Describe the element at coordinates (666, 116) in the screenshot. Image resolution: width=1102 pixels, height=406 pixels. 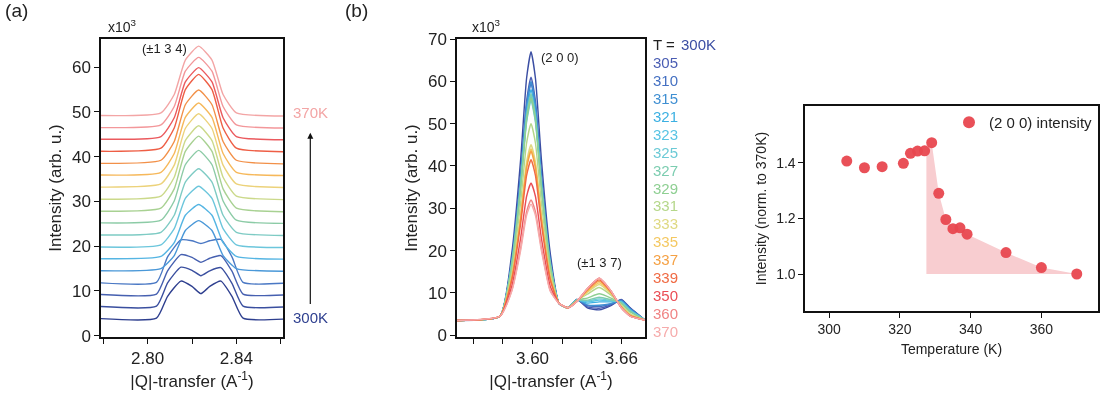
I see `text: 321` at that location.